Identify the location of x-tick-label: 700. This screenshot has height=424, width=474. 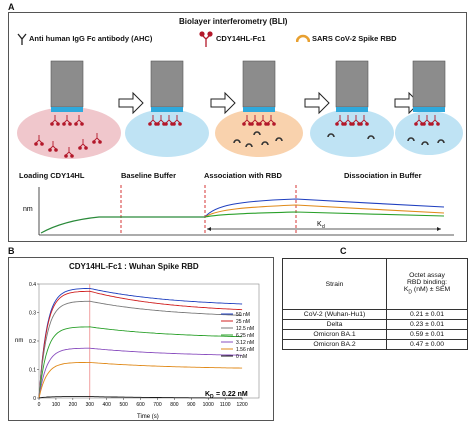
(157, 405).